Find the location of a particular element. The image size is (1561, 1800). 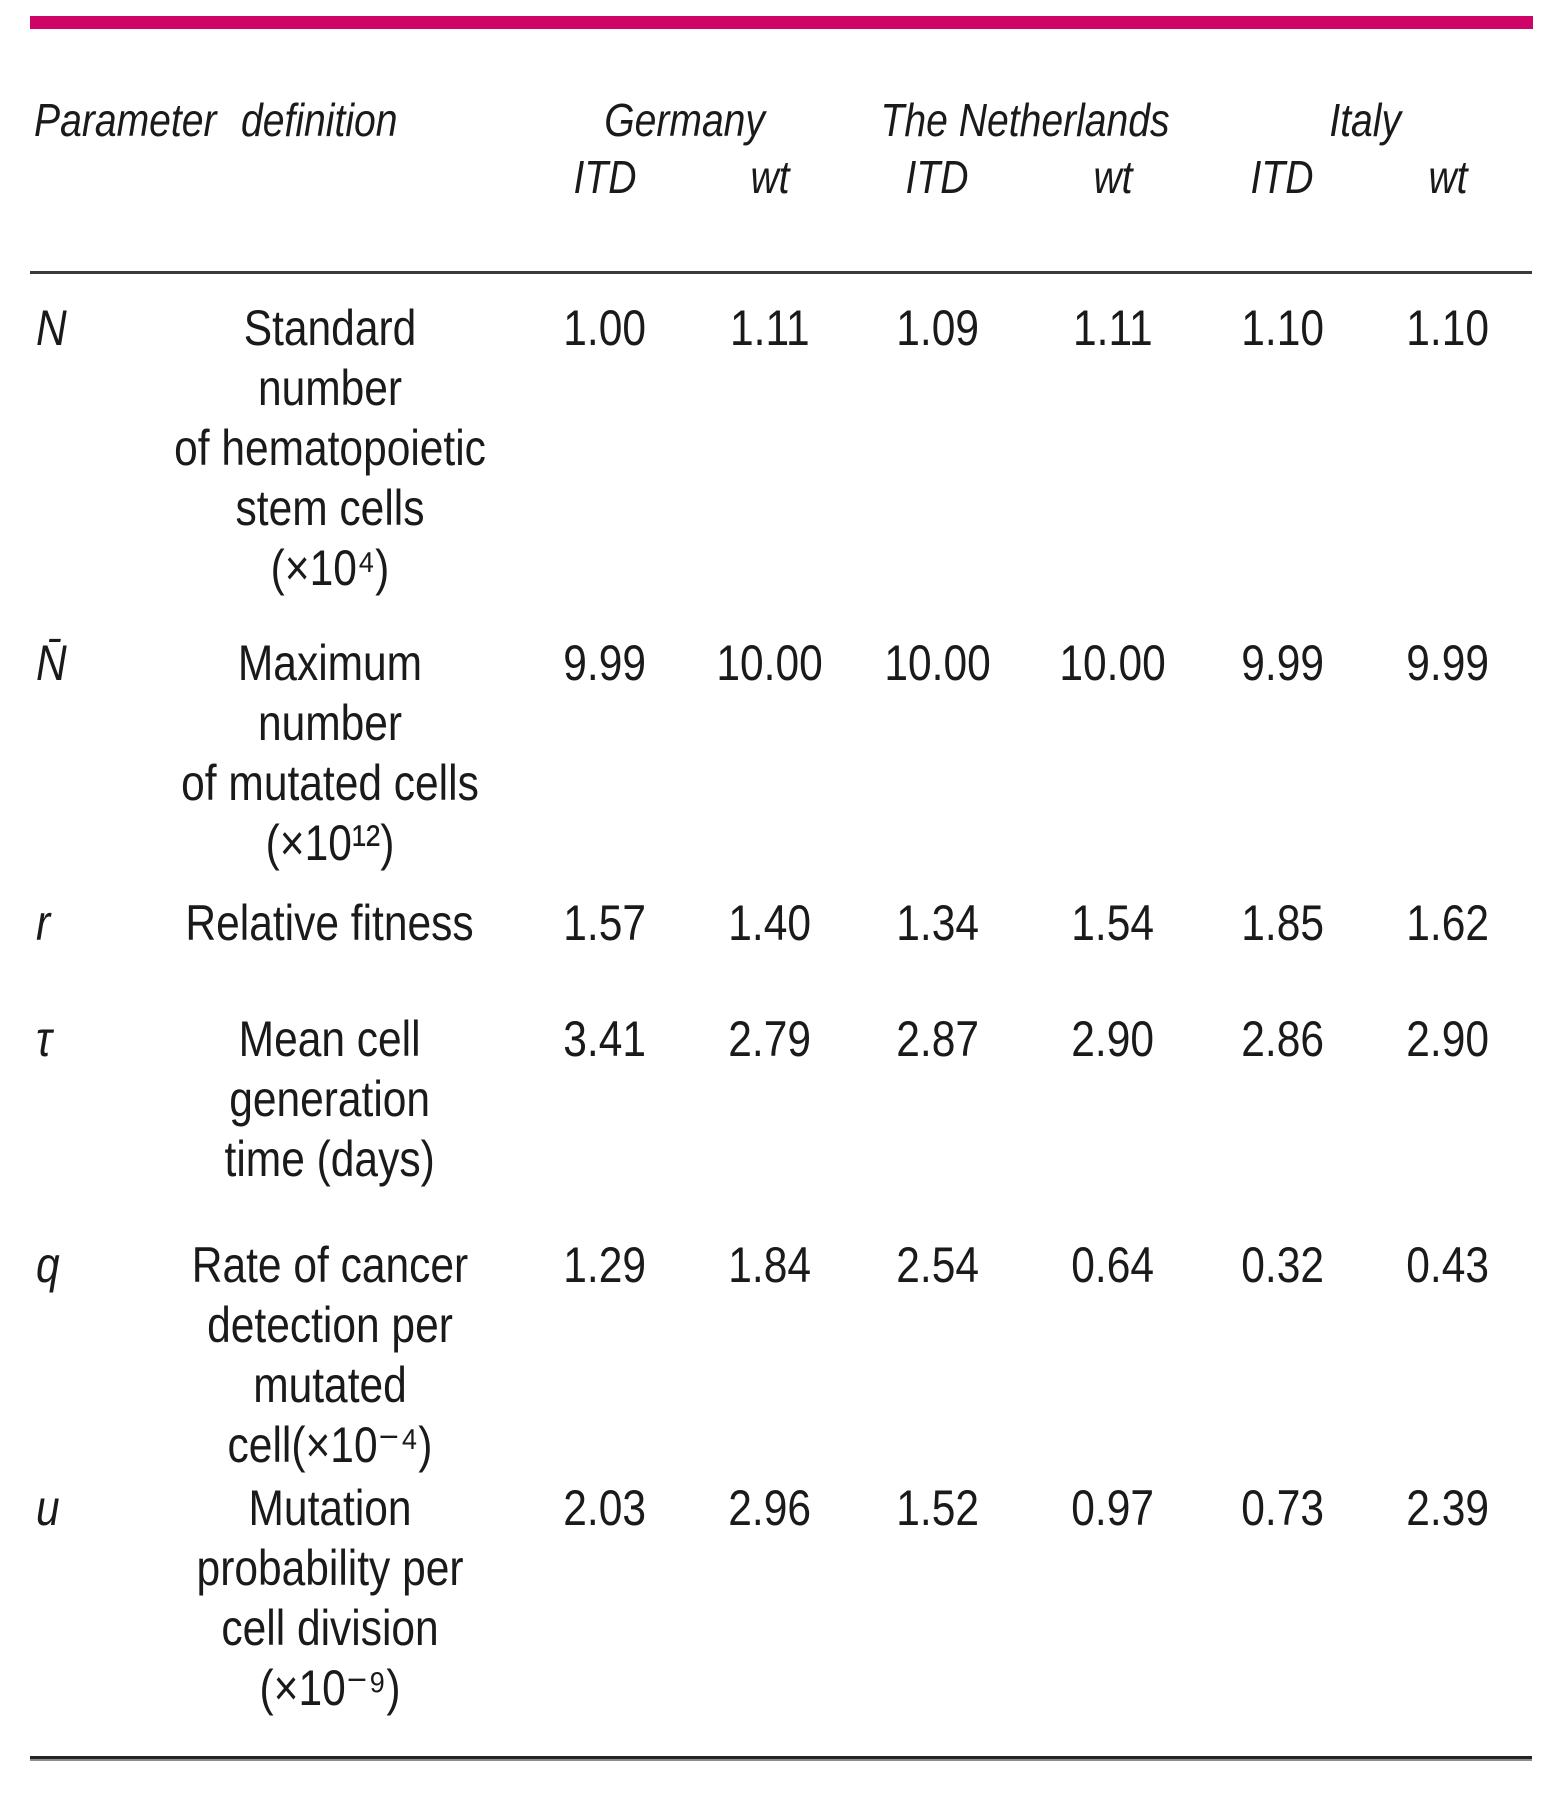

subcolumn-header-germany-itd: ITD is located at coordinates (605, 177).